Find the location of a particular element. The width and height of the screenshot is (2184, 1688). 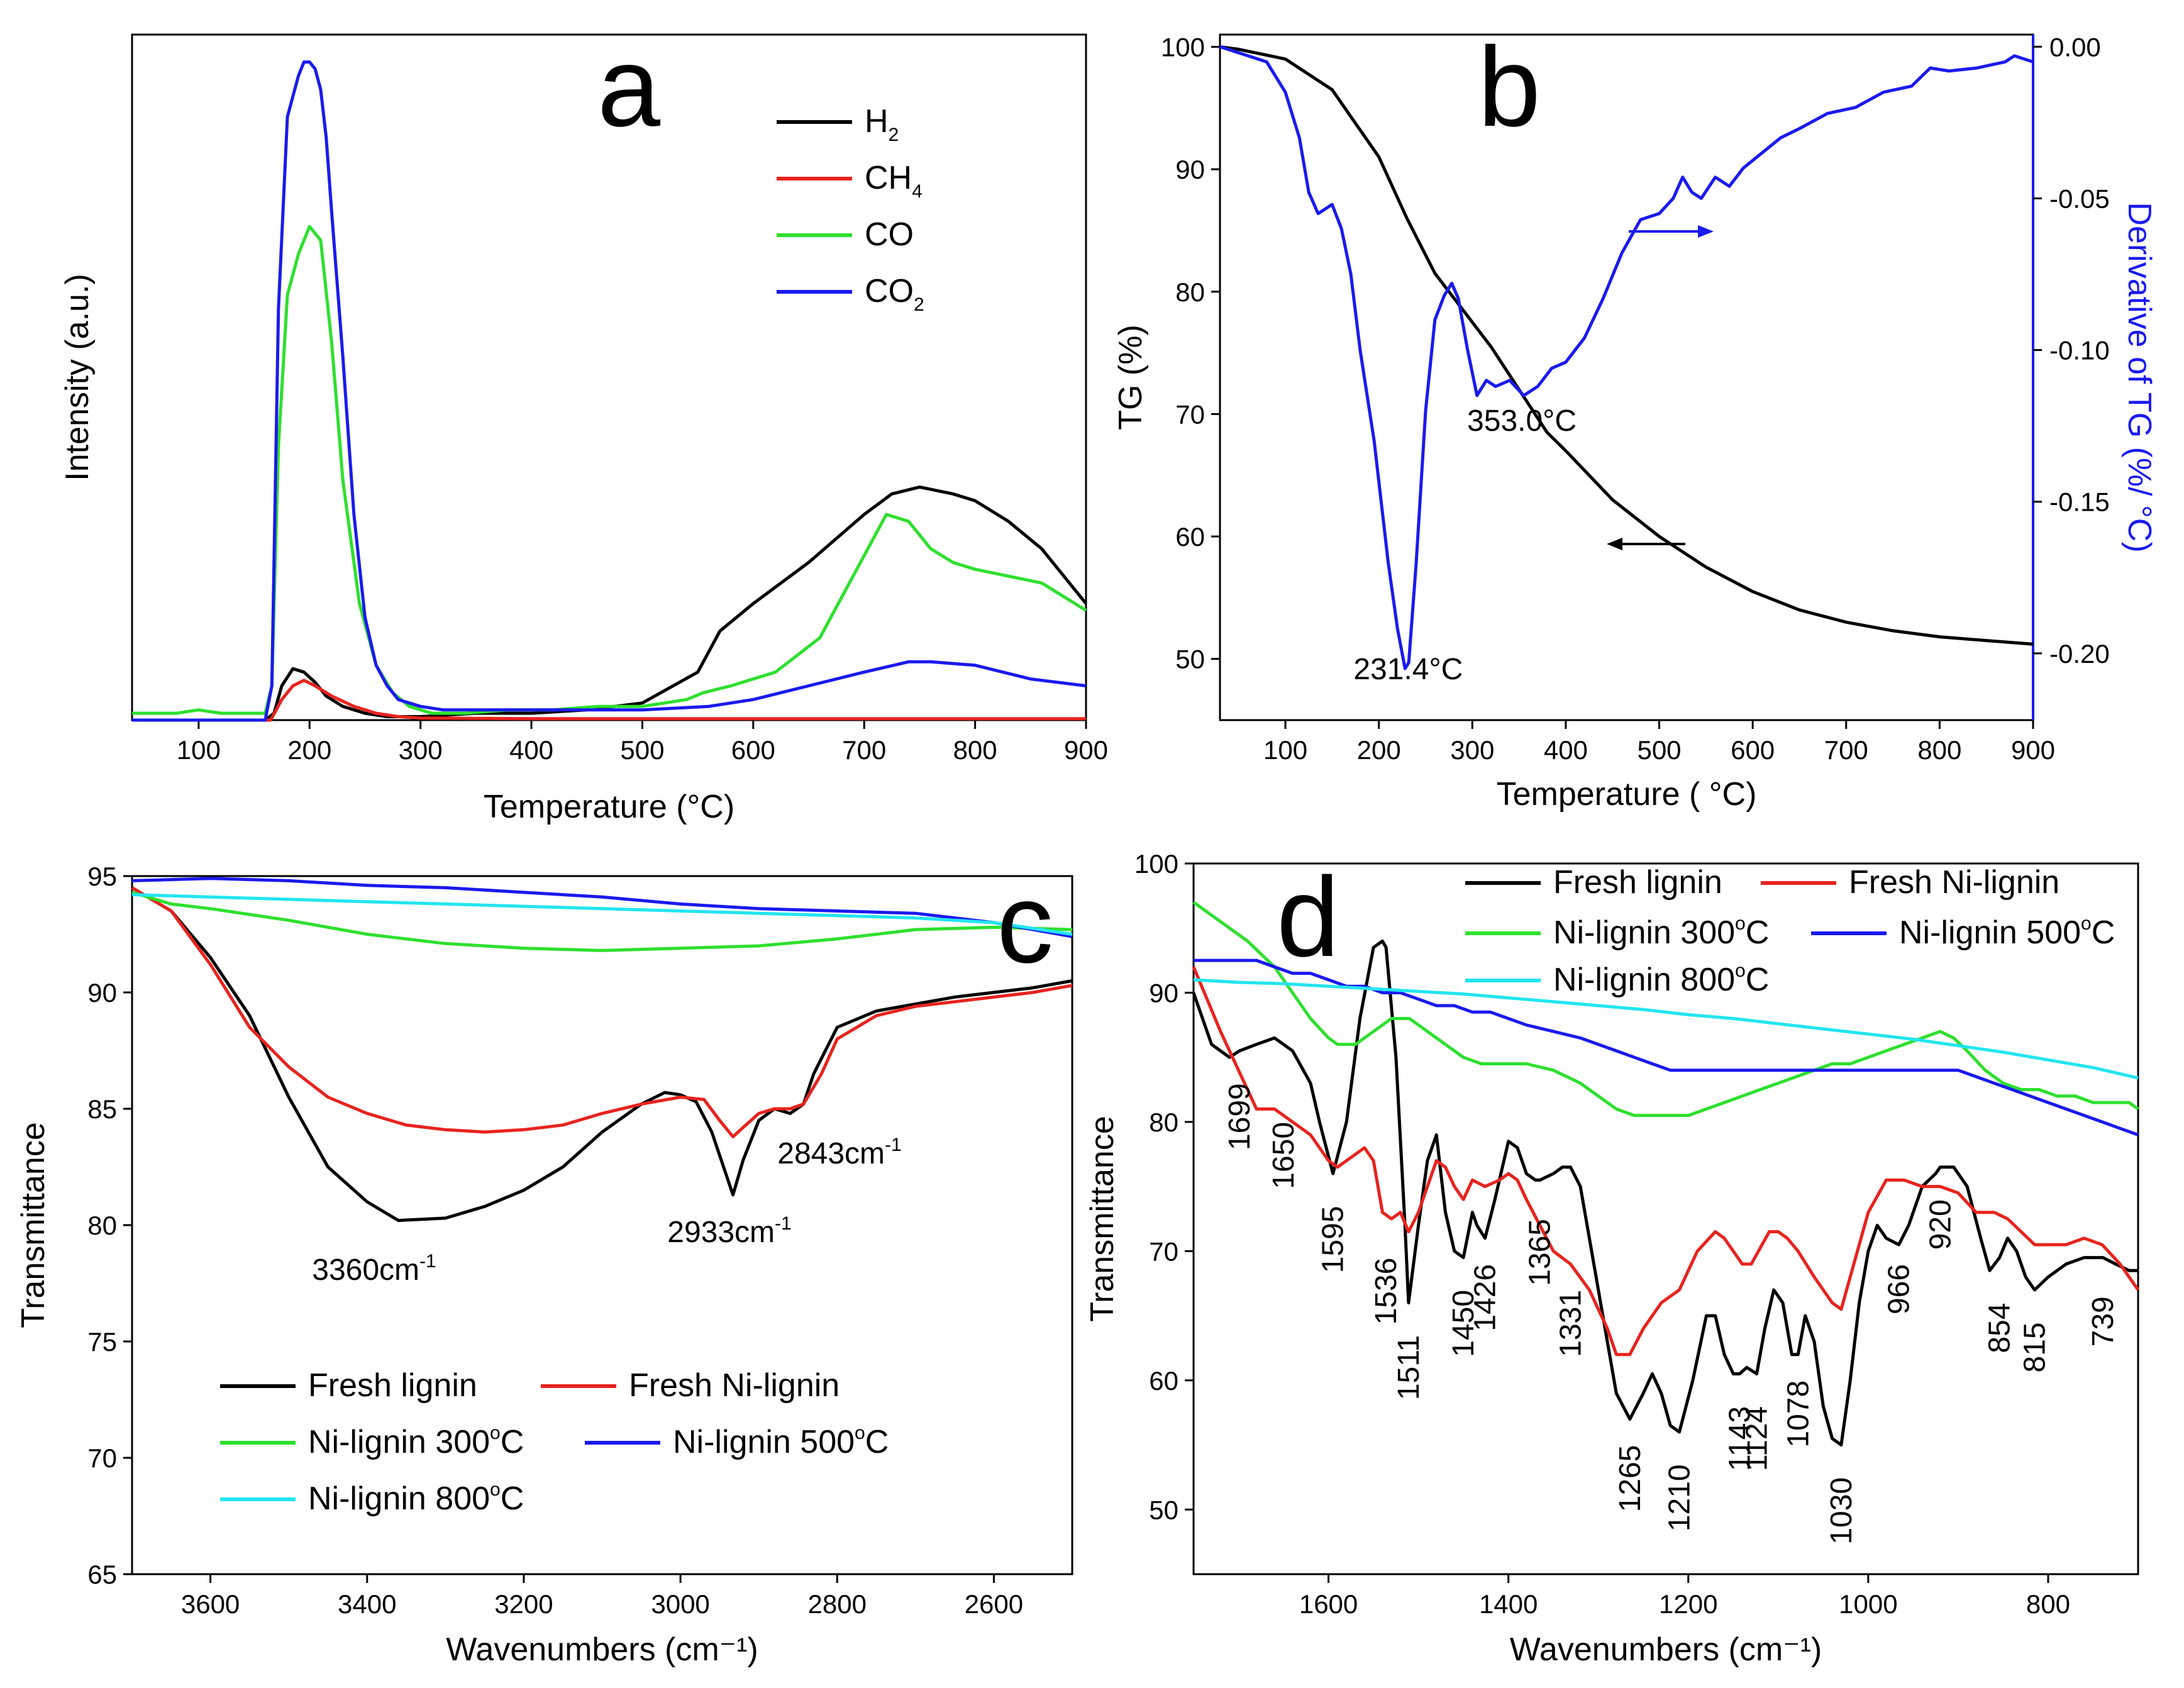

b-right-tick-label: 0.00 is located at coordinates (2075, 47).